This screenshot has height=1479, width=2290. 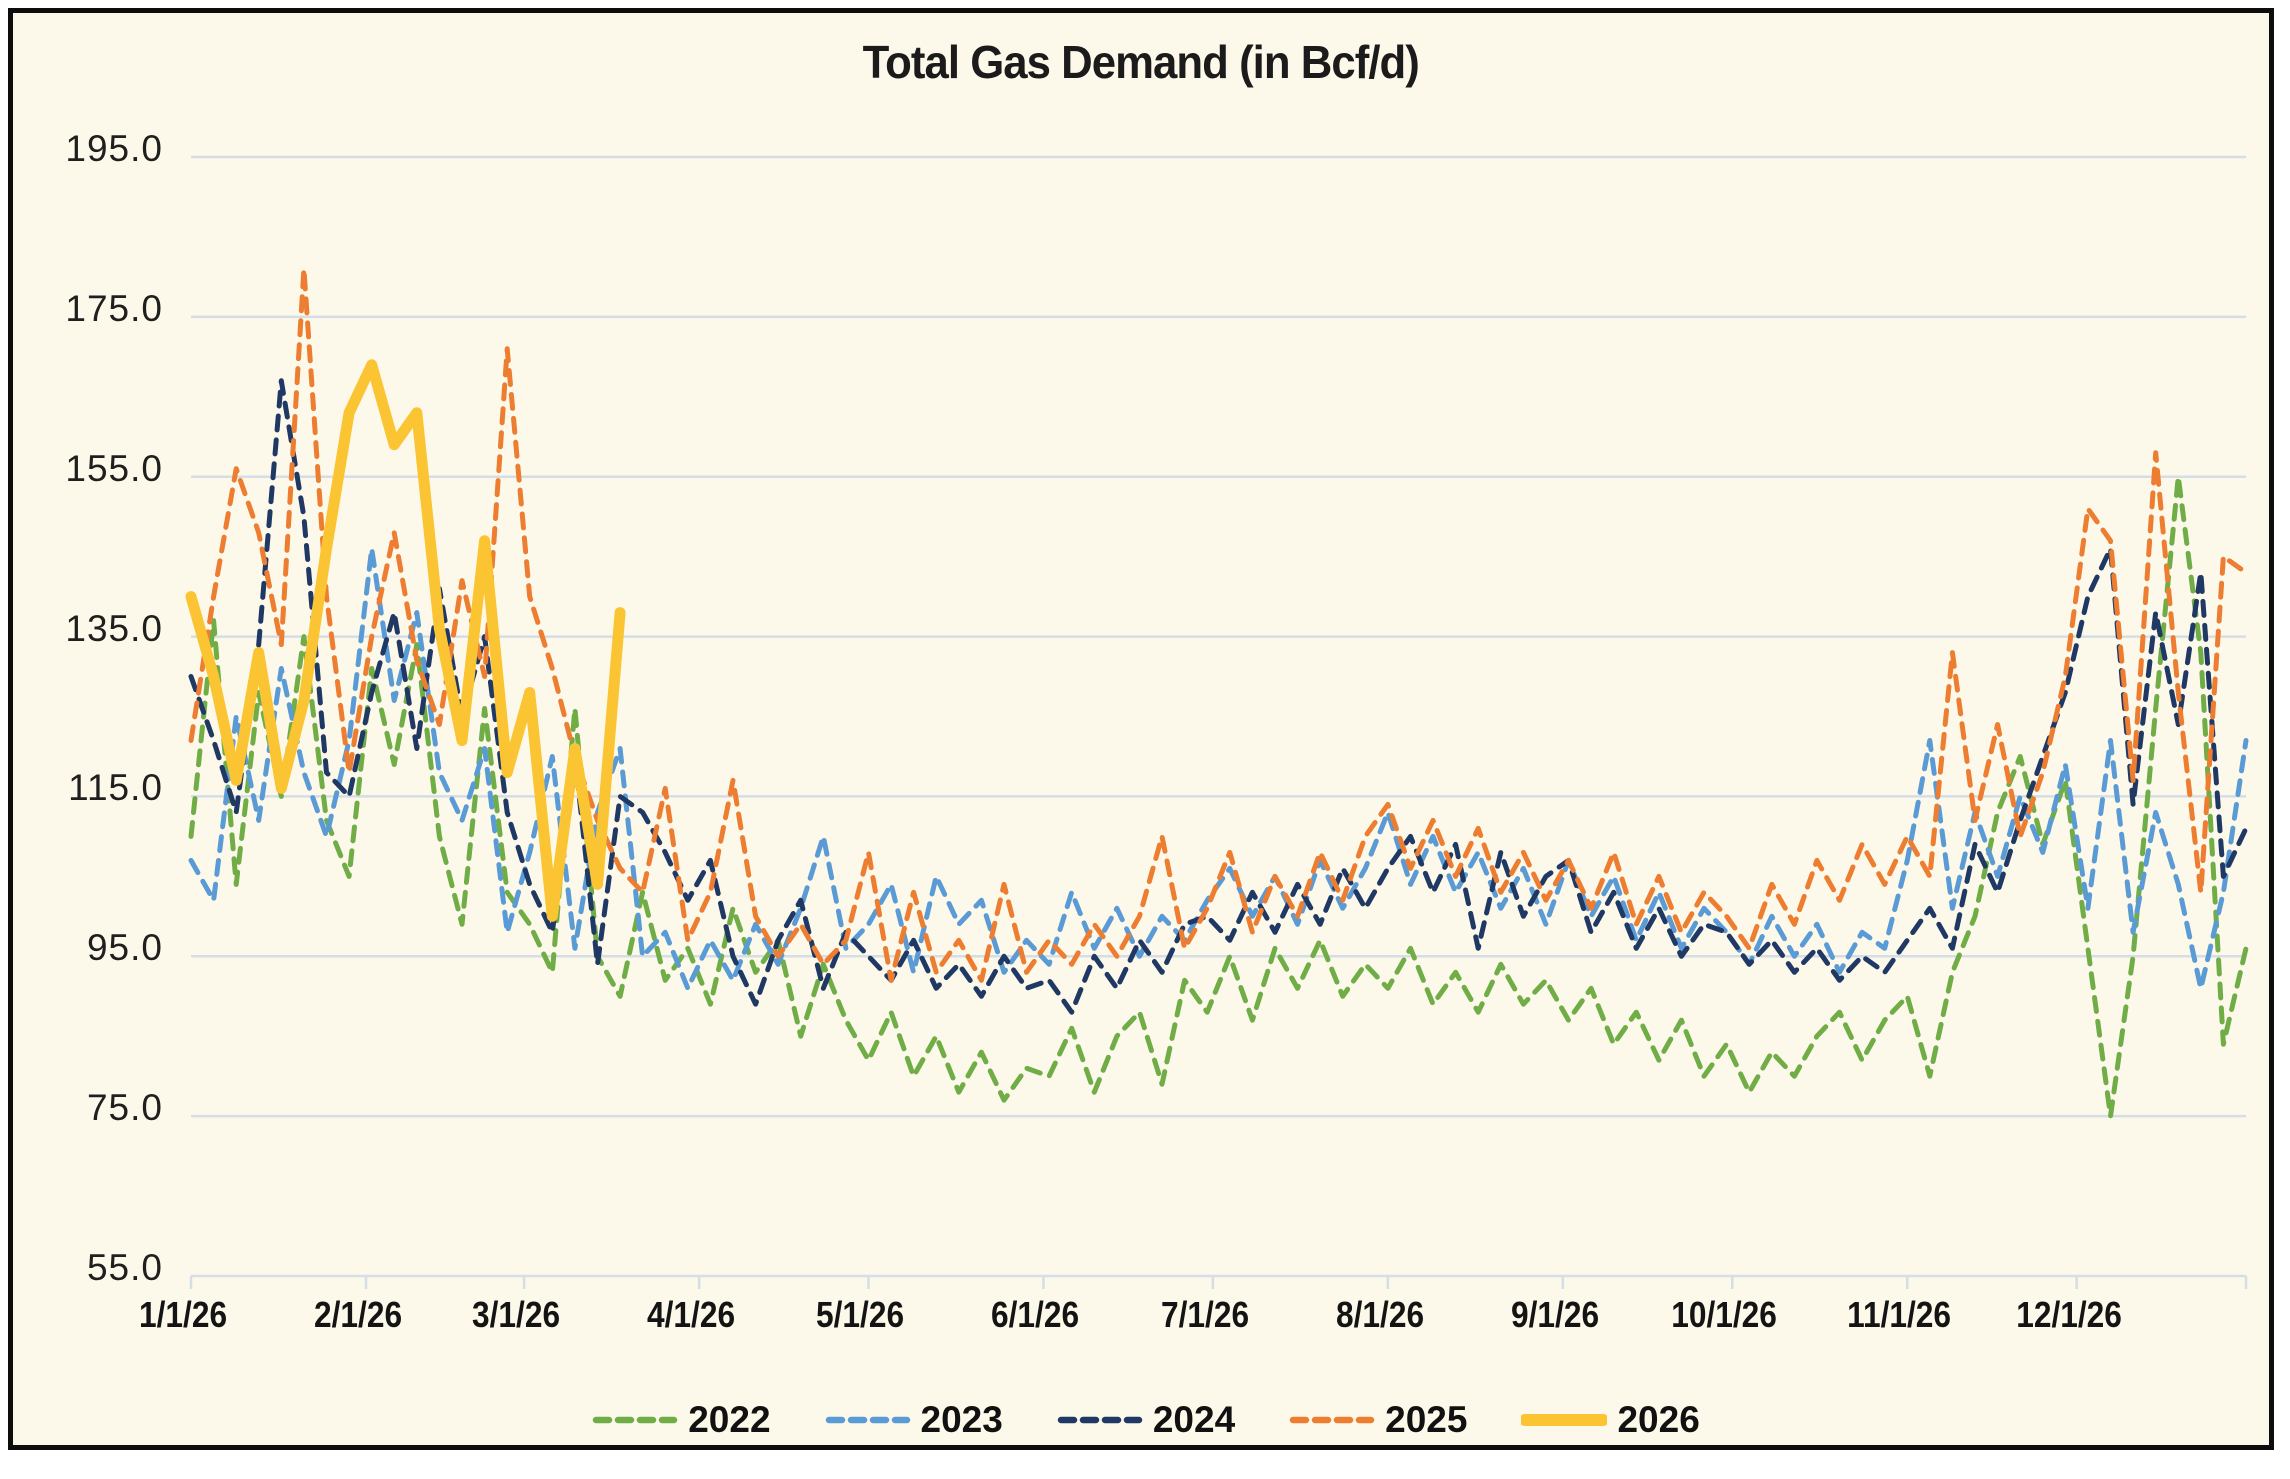 I want to click on legend-swatch-2024-line, so click(x=1100, y=1420).